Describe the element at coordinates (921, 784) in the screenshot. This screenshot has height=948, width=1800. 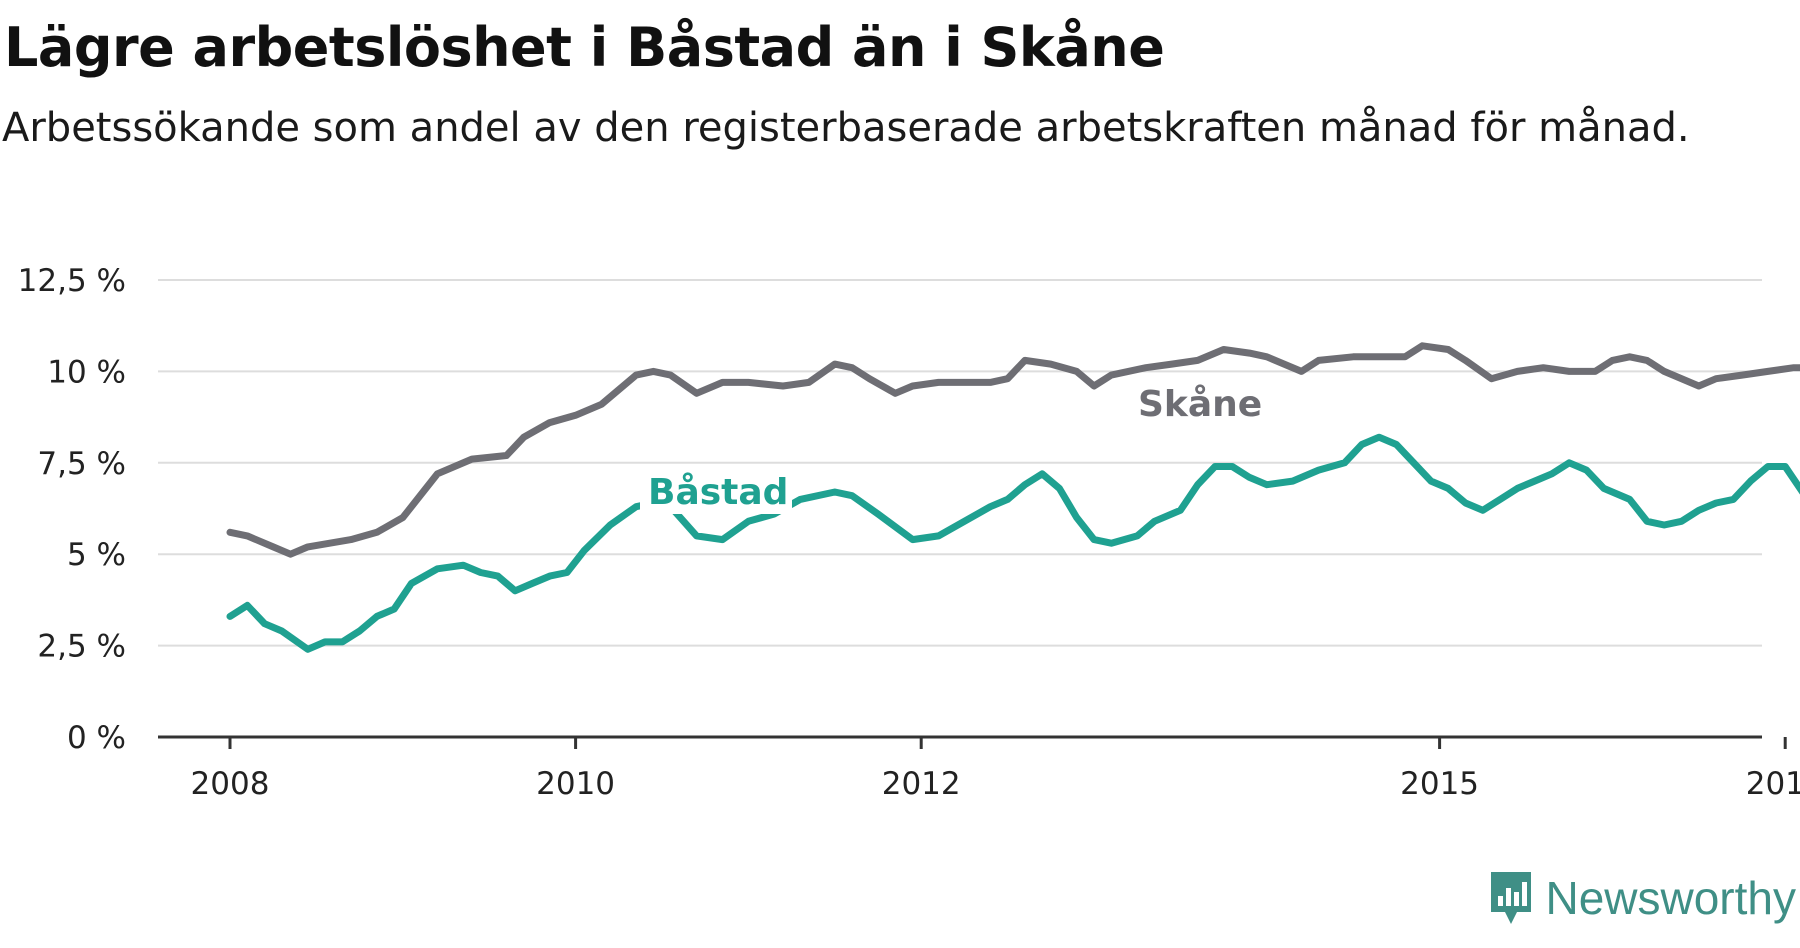
I see `x-tick-label: 2012` at that location.